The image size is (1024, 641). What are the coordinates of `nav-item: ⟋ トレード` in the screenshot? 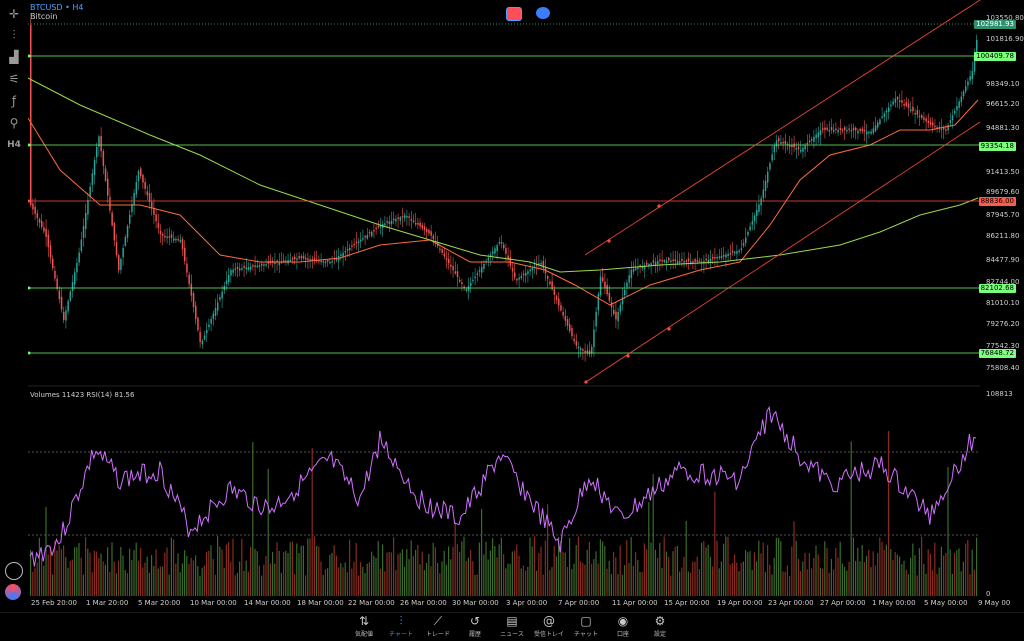 It's located at (438, 626).